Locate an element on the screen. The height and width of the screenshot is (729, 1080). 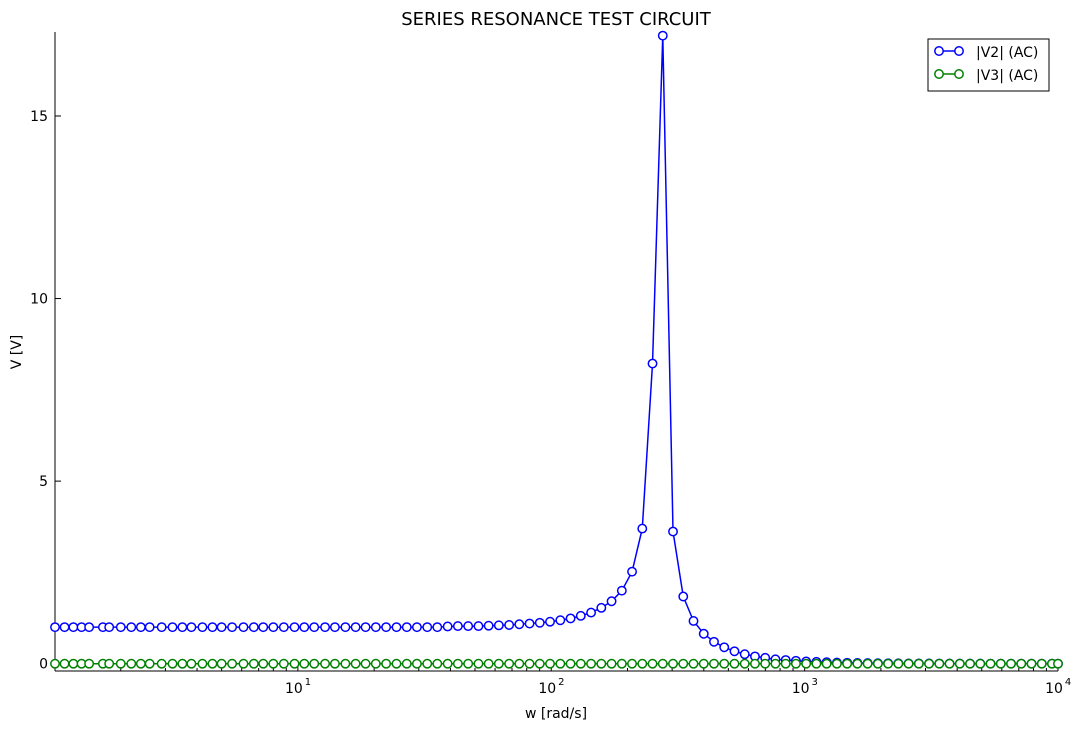
y-tick-label-3: 15 is located at coordinates (39, 117).